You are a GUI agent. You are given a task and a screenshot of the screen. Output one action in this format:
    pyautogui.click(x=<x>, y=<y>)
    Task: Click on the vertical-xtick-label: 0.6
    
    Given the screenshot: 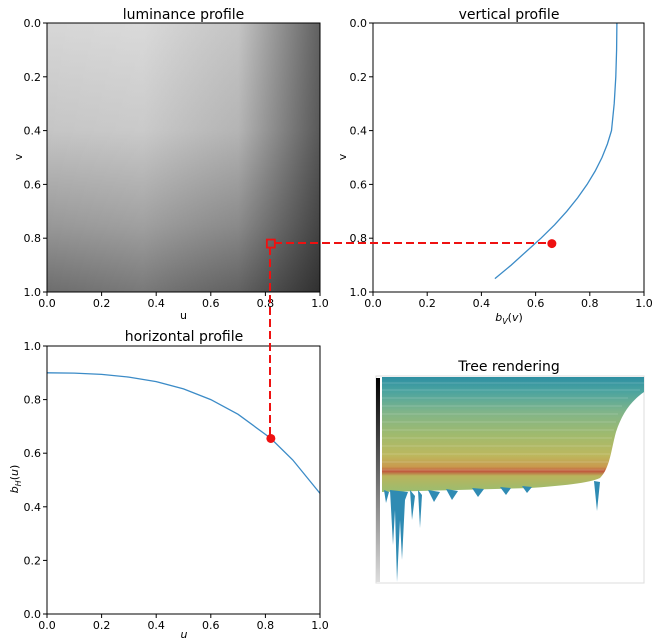 What is the action you would take?
    pyautogui.click(x=536, y=303)
    